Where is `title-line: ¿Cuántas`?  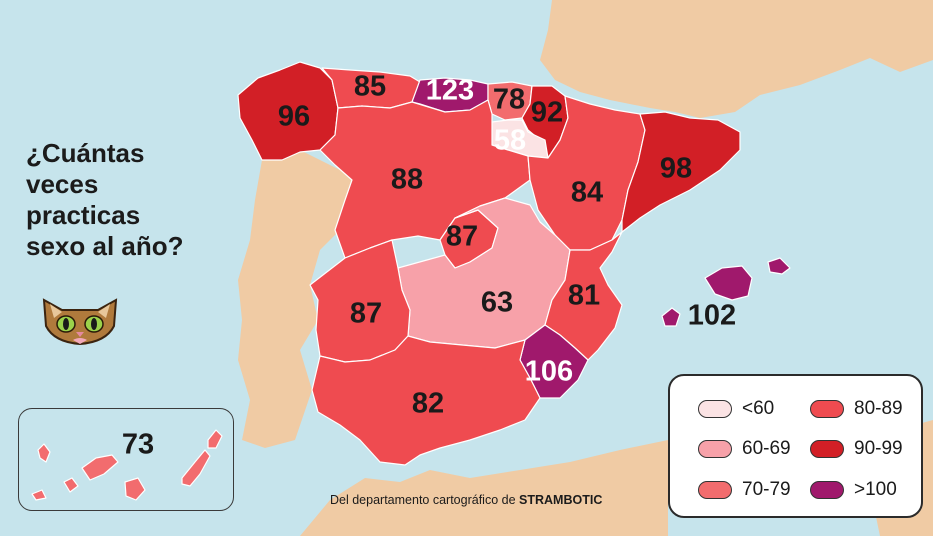
title-line: ¿Cuántas is located at coordinates (85, 153).